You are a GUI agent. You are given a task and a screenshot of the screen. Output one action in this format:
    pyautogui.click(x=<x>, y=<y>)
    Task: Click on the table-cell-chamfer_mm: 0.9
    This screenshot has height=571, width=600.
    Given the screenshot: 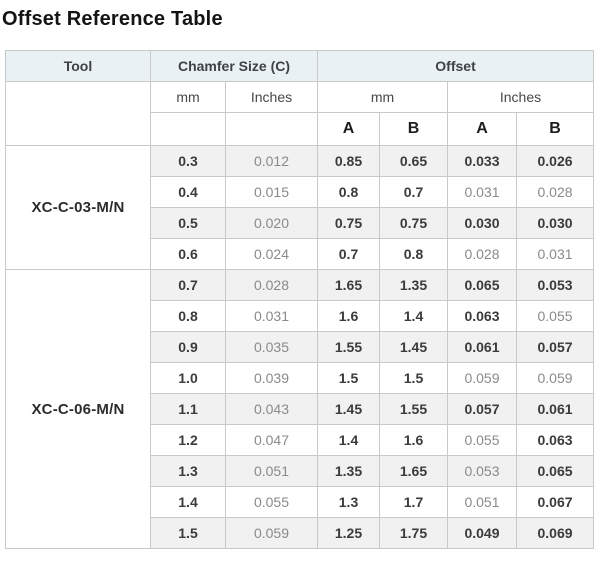 What is the action you would take?
    pyautogui.click(x=188, y=347)
    